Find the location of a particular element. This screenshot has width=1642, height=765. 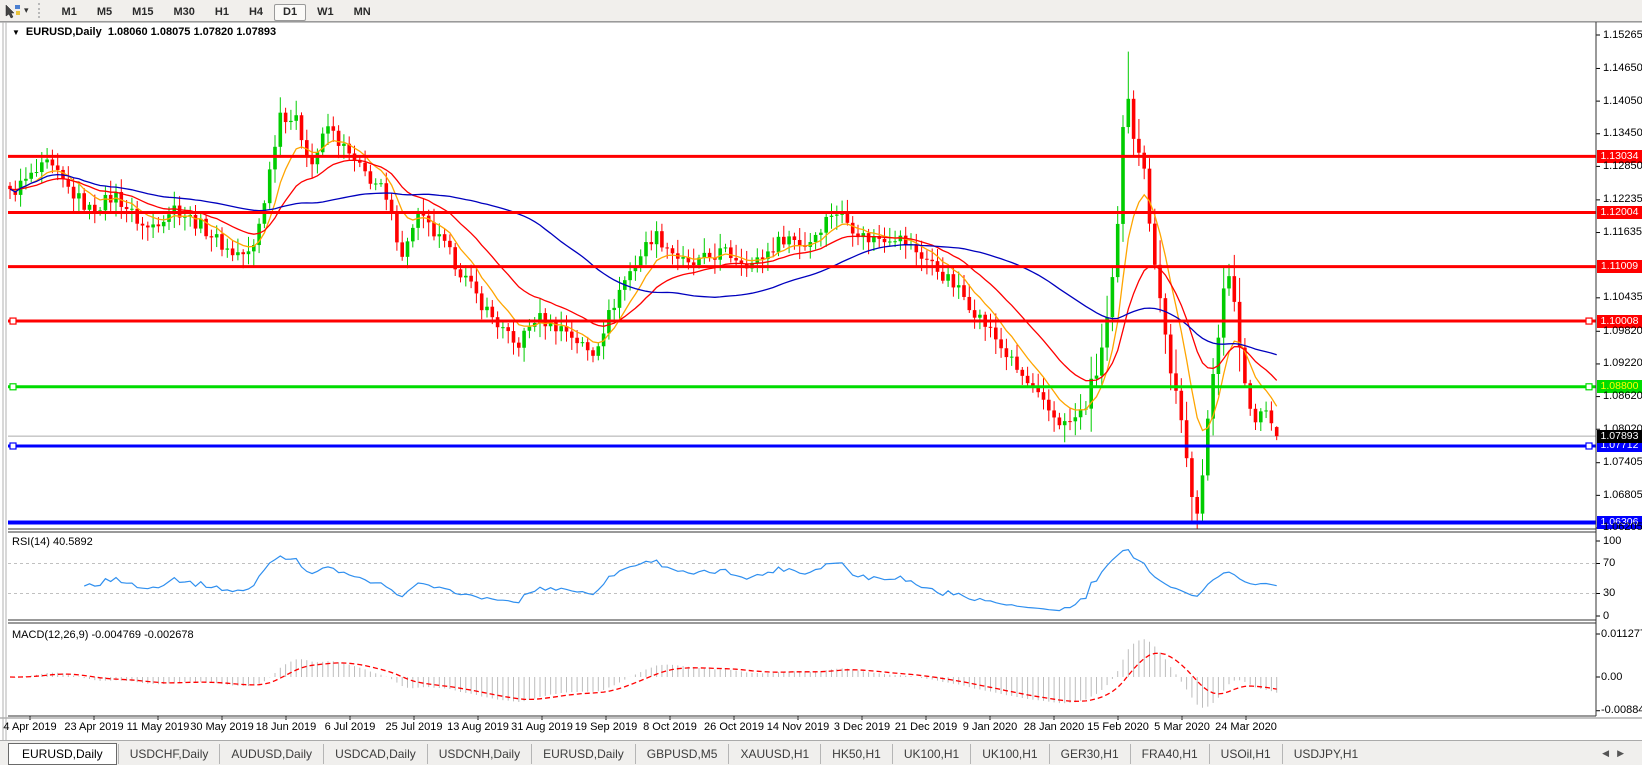

tab-scroll-right-icon: ▶ is located at coordinates (1624, 753).